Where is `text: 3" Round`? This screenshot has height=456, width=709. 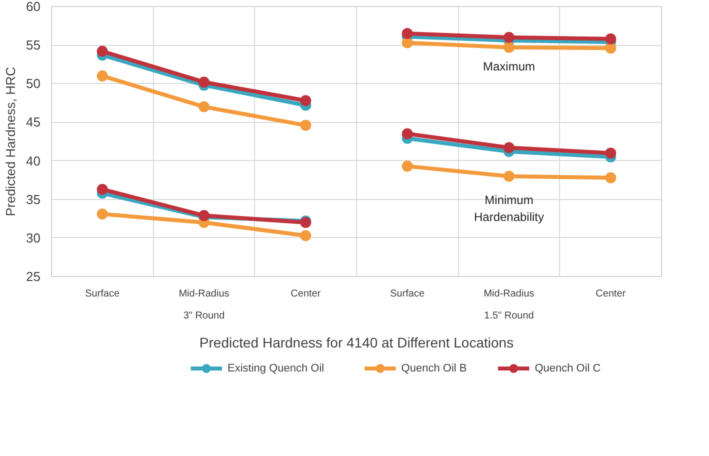
text: 3" Round is located at coordinates (204, 316).